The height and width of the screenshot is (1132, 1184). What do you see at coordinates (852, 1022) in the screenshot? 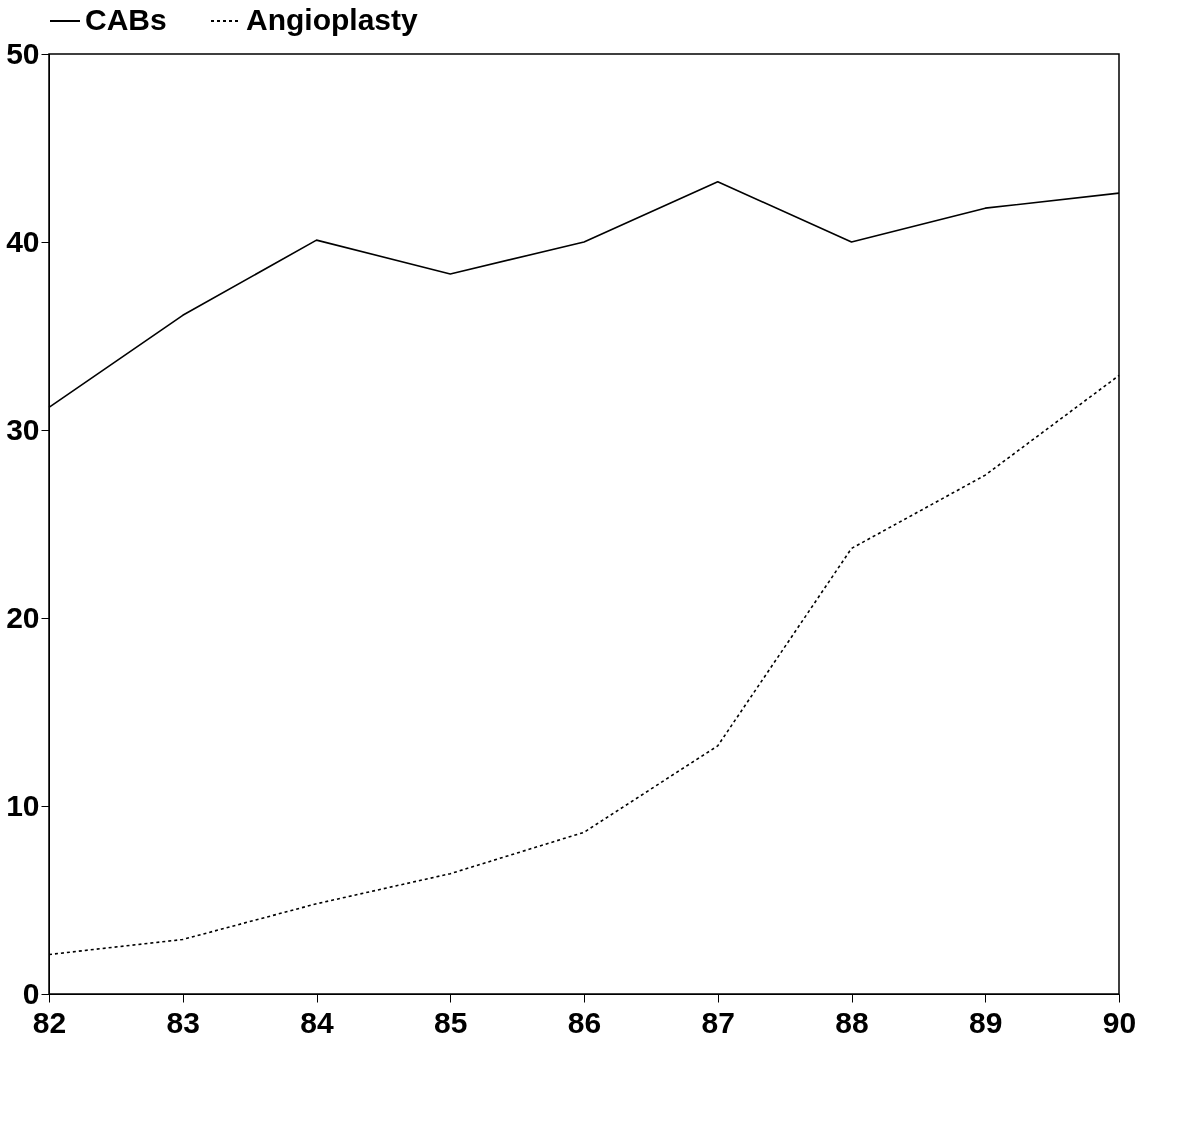
I see `x-tick-label: 88` at bounding box center [852, 1022].